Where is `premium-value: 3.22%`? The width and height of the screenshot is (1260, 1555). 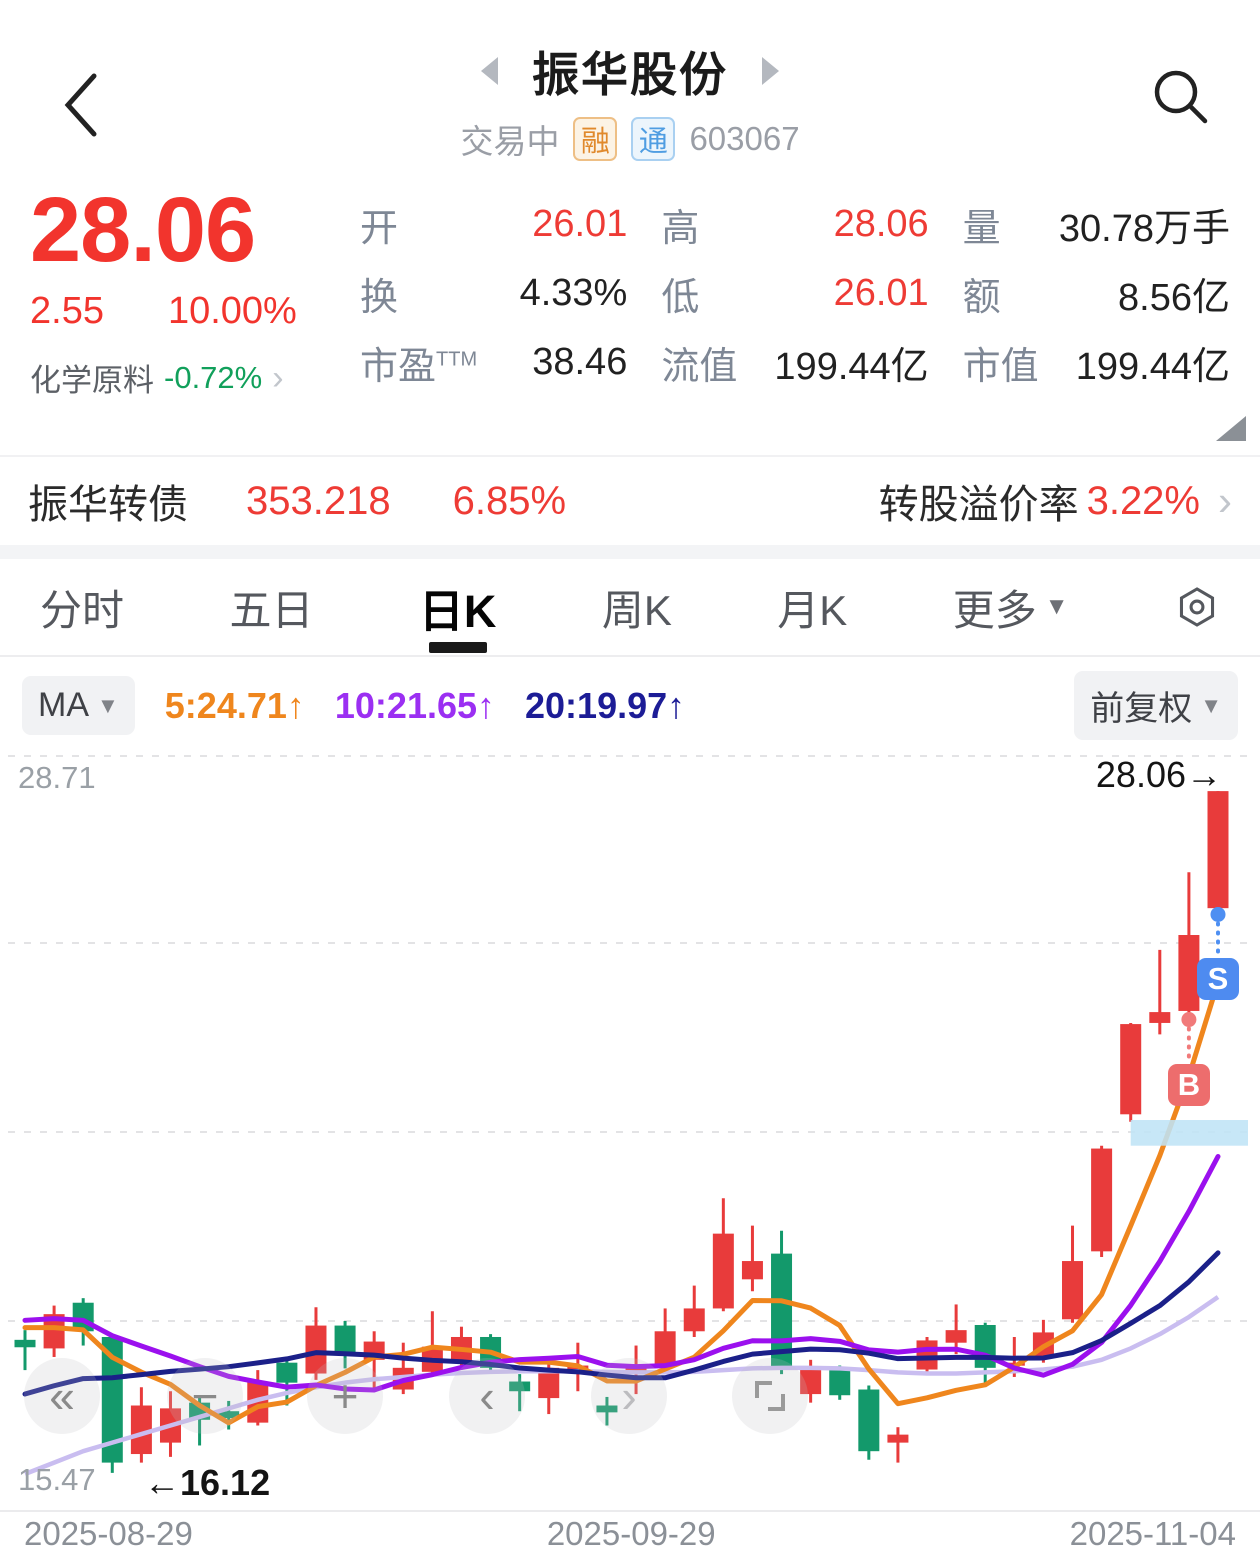 premium-value: 3.22% is located at coordinates (1143, 500).